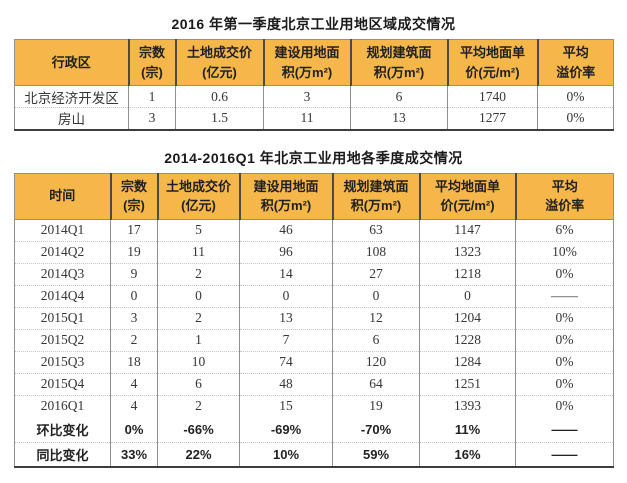  I want to click on value-cell: 1277, so click(492, 118).